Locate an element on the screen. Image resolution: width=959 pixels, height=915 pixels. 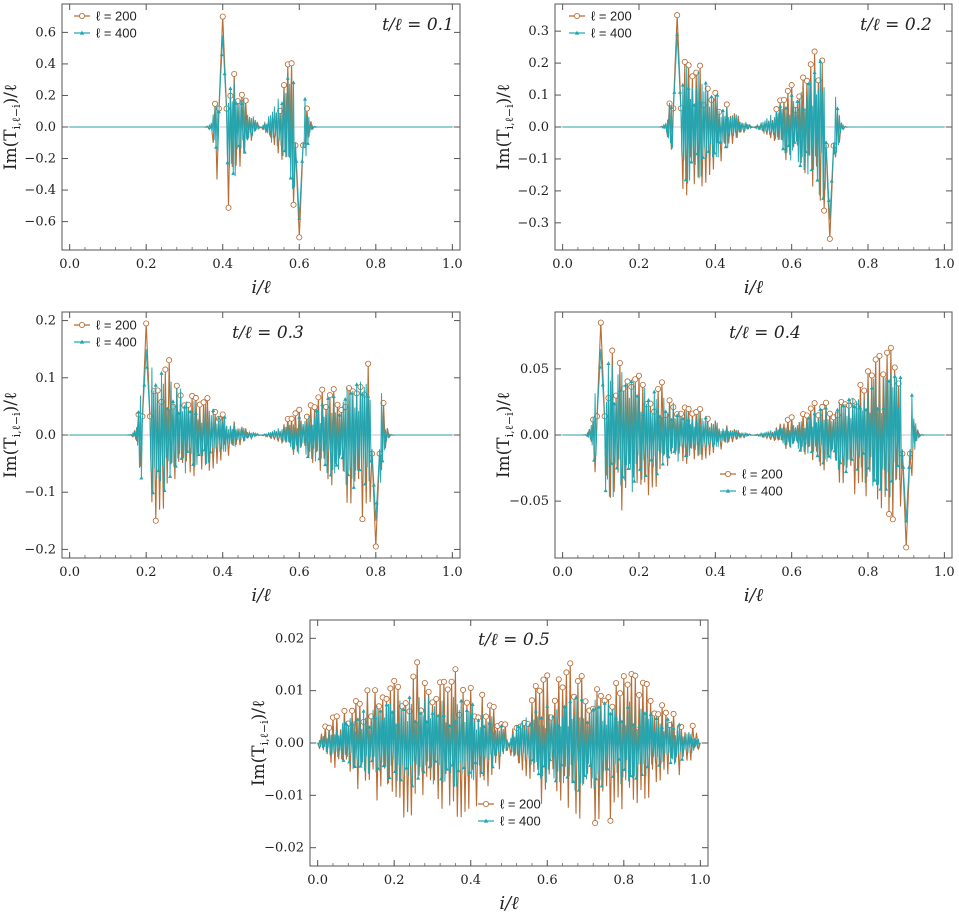
y-tick-label: 0.2 is located at coordinates (45, 321).